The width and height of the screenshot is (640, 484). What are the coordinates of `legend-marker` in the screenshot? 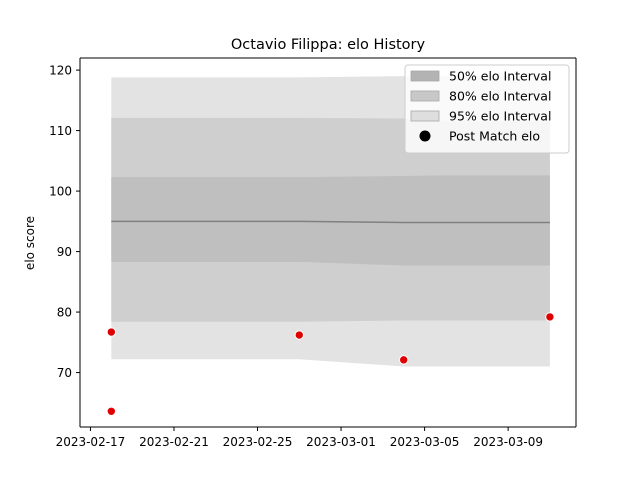 It's located at (425, 136).